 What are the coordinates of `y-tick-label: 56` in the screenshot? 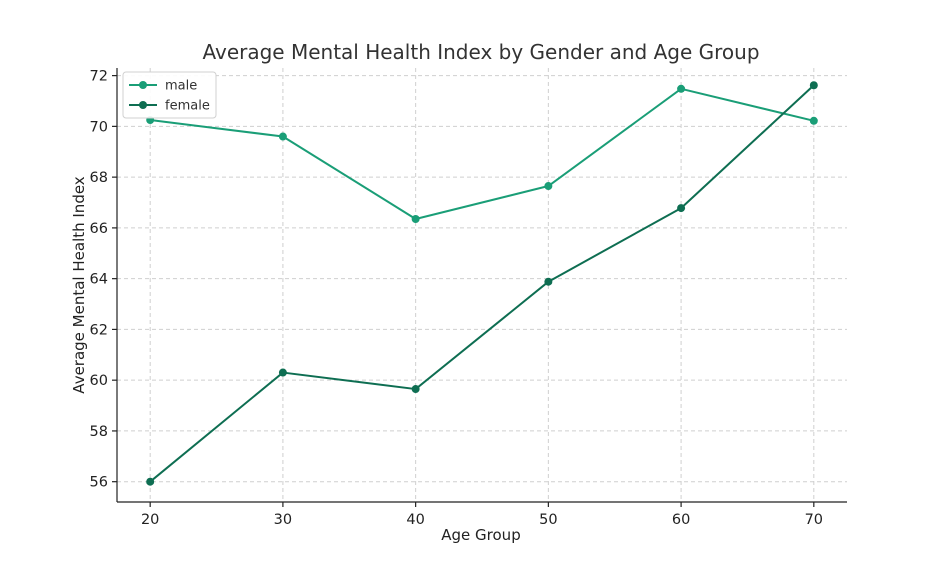 It's located at (99, 483).